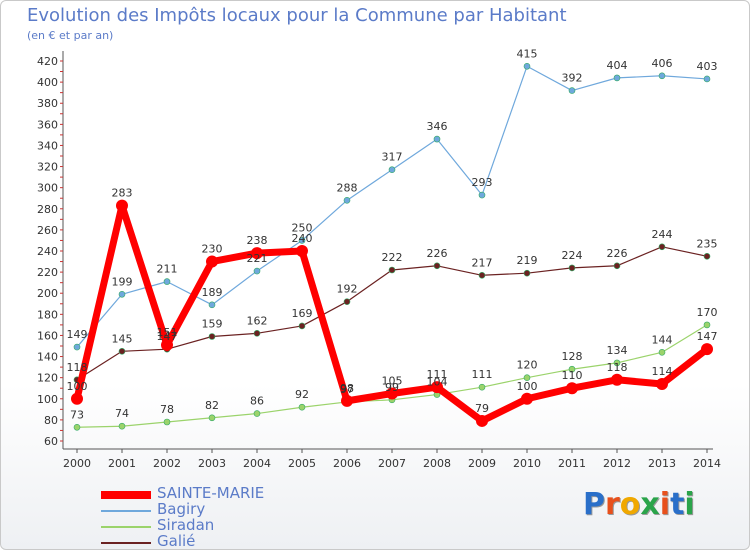  What do you see at coordinates (122, 193) in the screenshot?
I see `data-label-sainte-marie: 283` at bounding box center [122, 193].